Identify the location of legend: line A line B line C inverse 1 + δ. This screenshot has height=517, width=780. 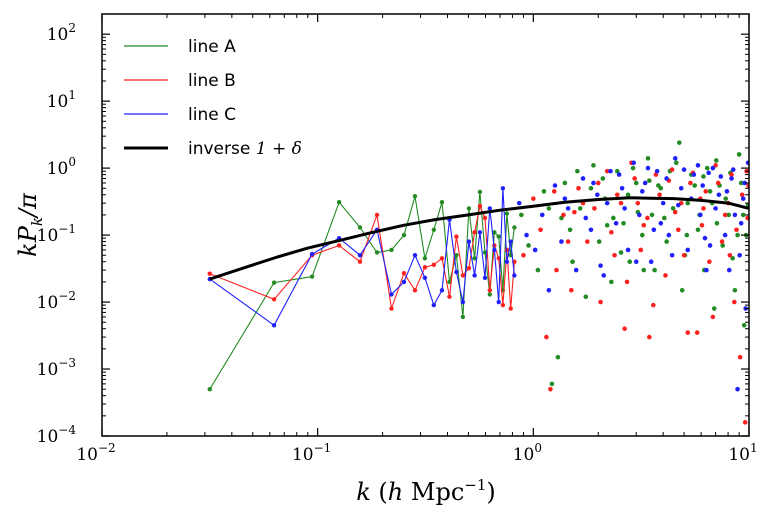
(213, 98).